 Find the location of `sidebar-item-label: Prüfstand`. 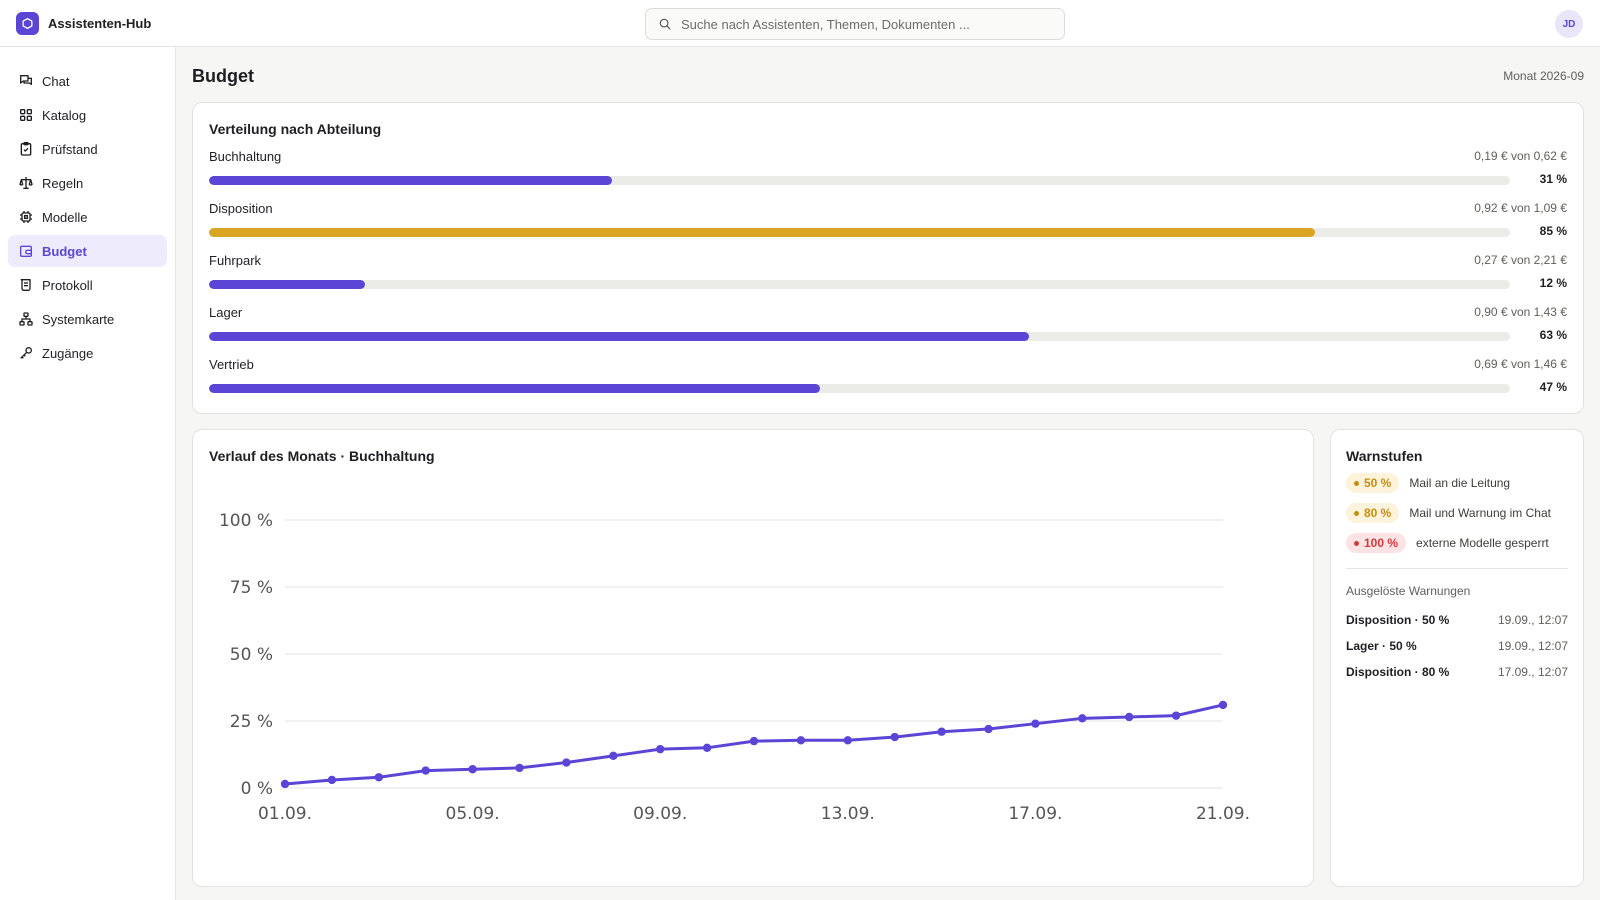

sidebar-item-label: Prüfstand is located at coordinates (70, 149).